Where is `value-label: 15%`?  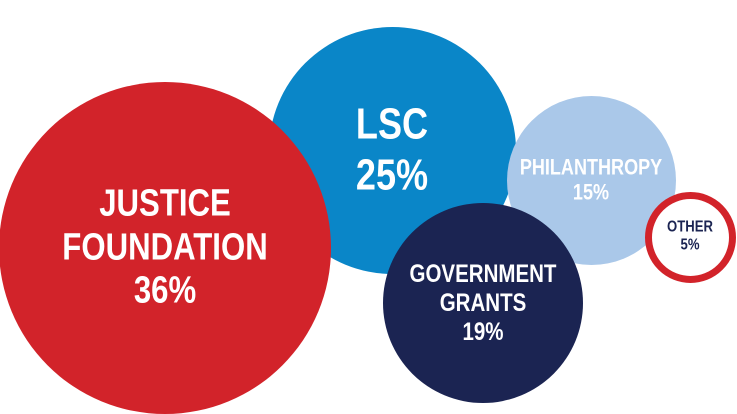 value-label: 15% is located at coordinates (591, 192).